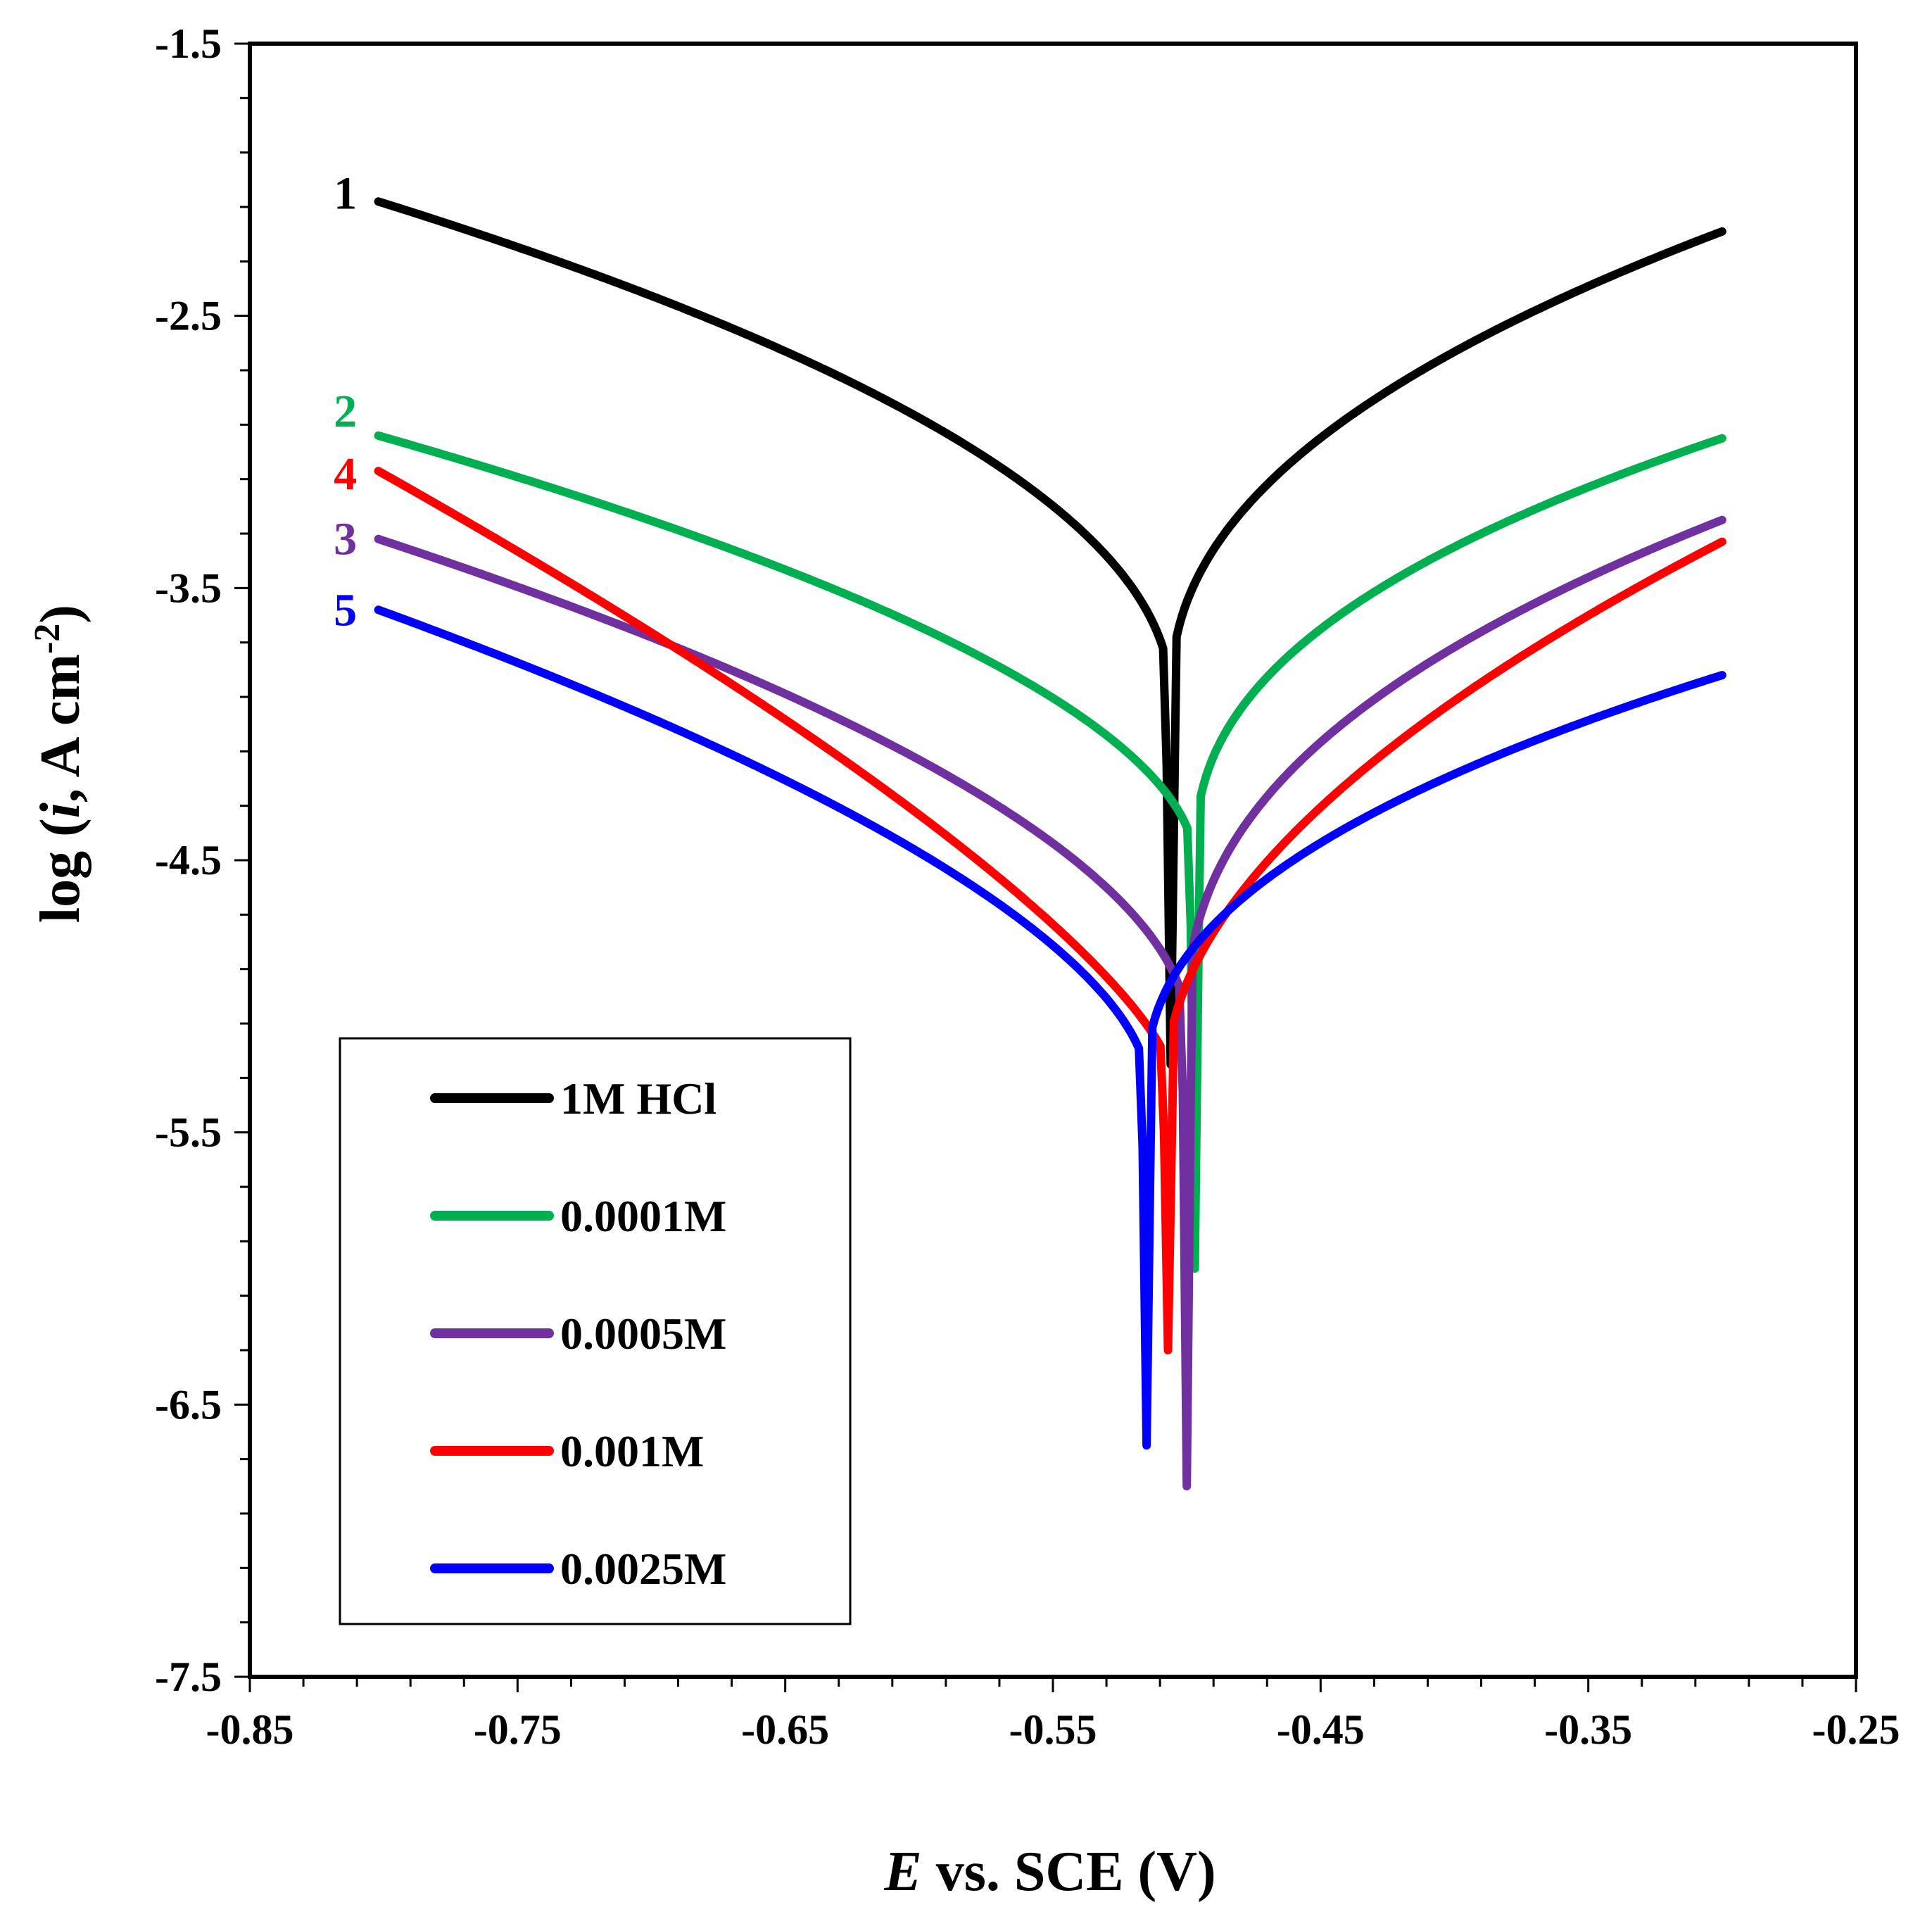 The image size is (1932, 1926). Describe the element at coordinates (1321, 1729) in the screenshot. I see `x-tick-label: -0.45` at that location.